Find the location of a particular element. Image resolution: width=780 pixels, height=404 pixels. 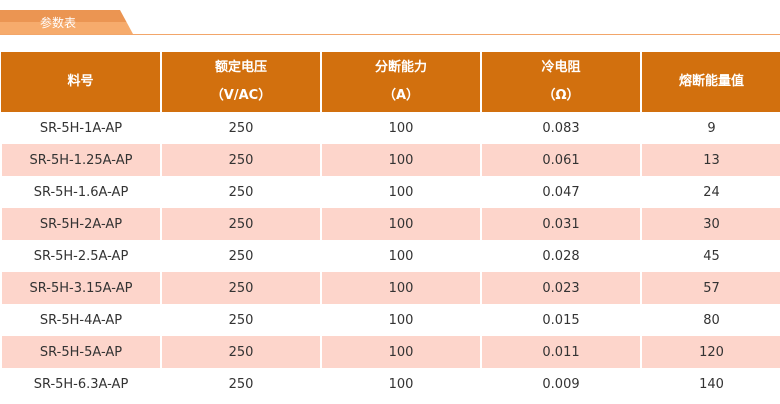

table-cell: SR-5H-3.15A-AP is located at coordinates (80, 288).